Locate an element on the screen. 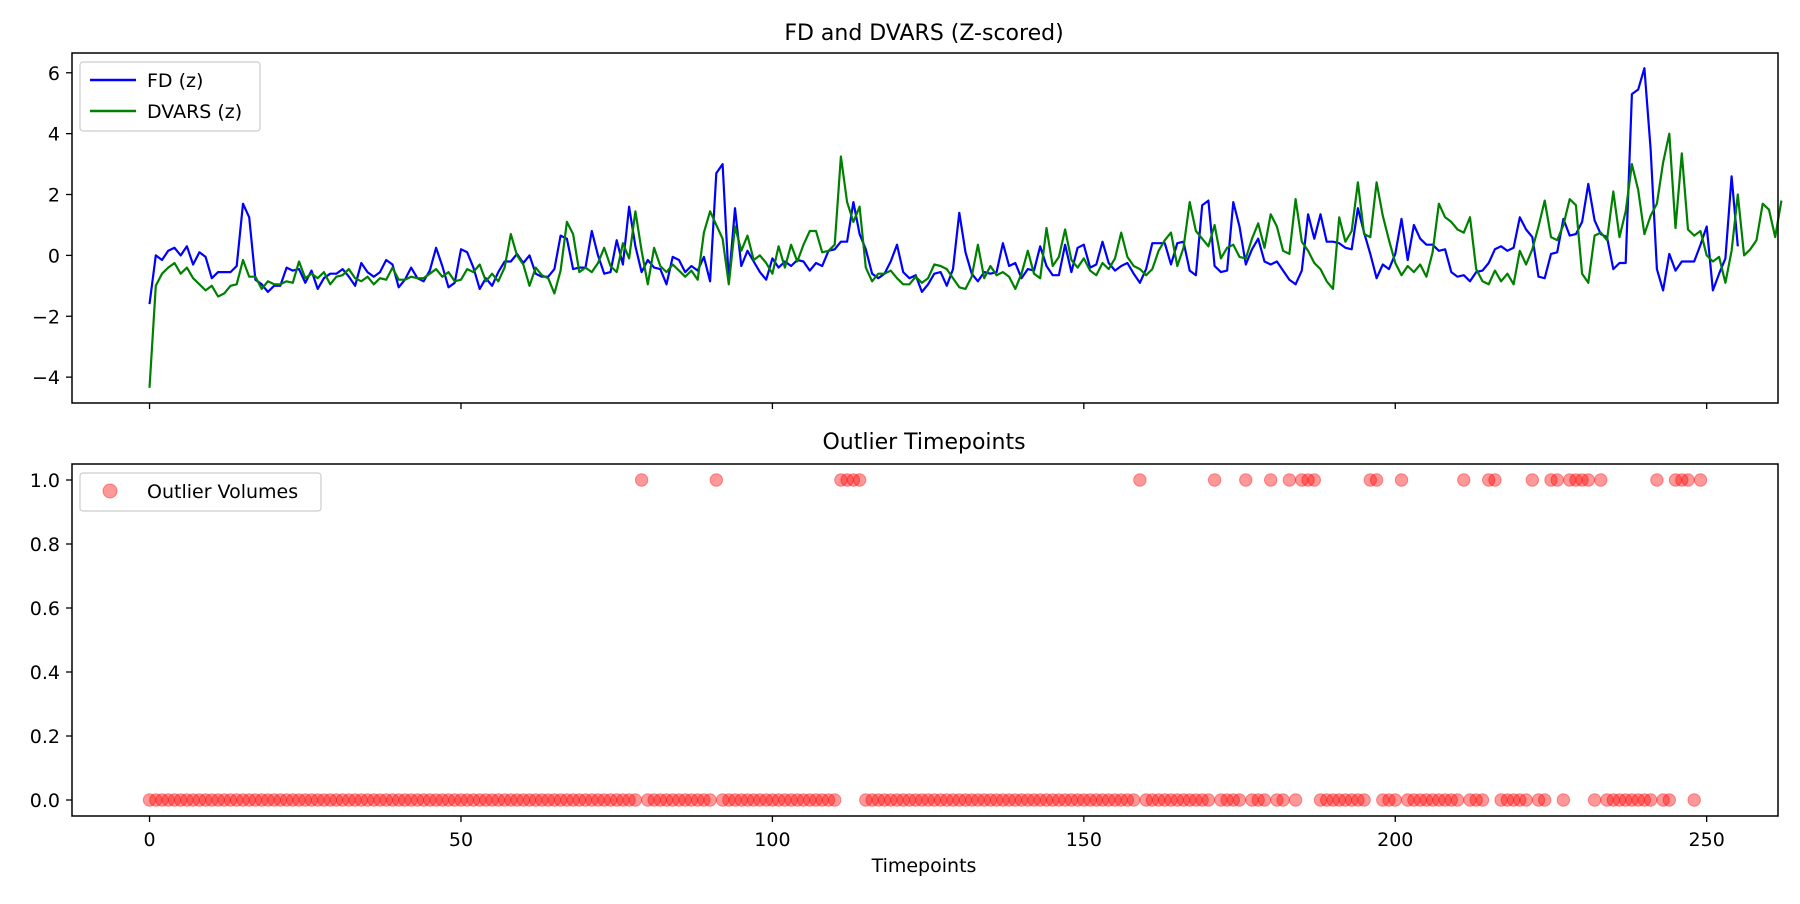  bottom-legend: Outlier Volumes is located at coordinates (200, 492).